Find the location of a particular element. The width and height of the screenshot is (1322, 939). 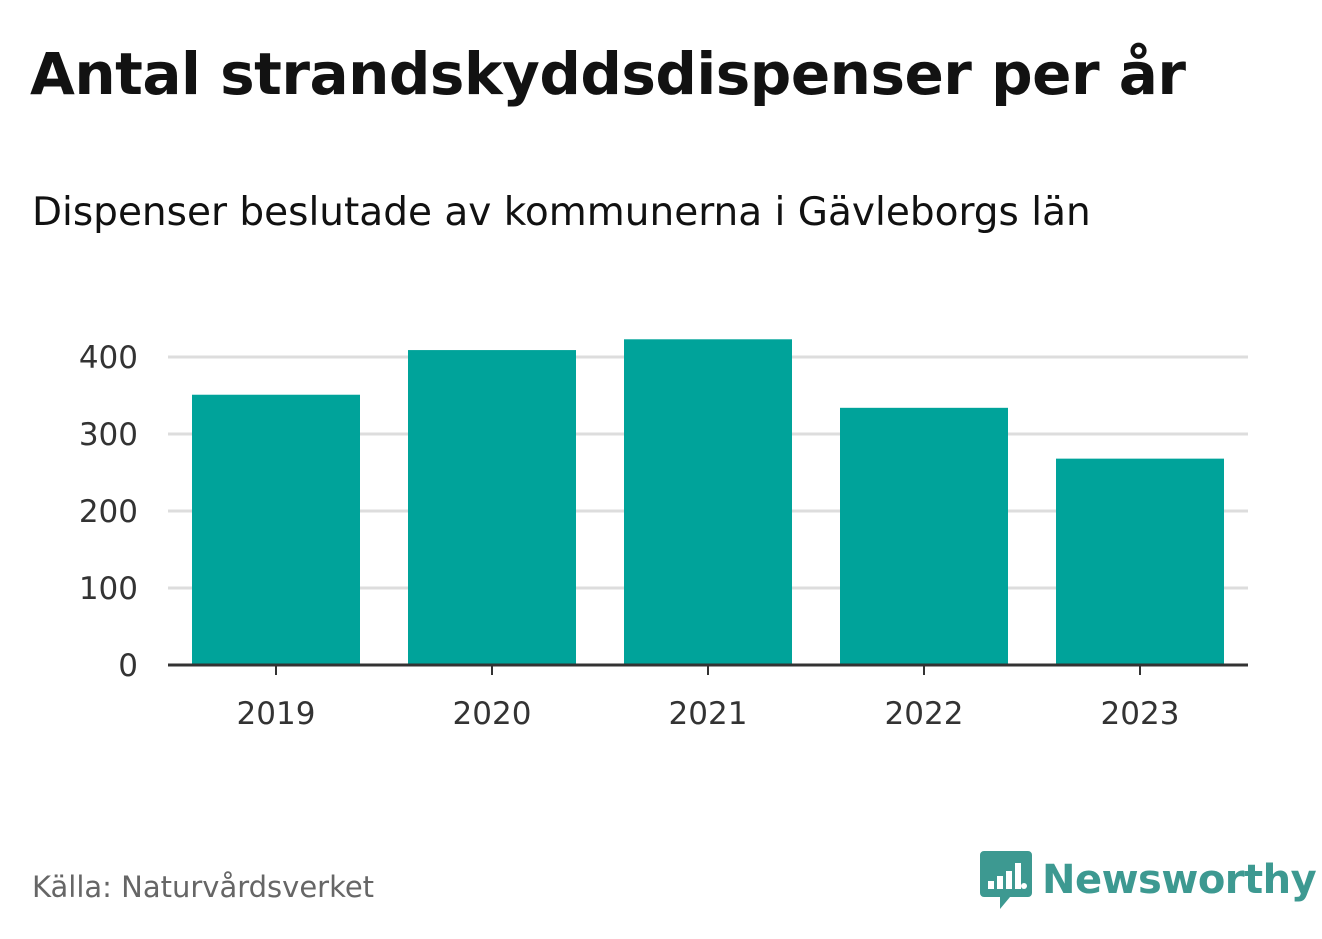

chart-title: Antal strandskyddsdispenser per år is located at coordinates (608, 74).